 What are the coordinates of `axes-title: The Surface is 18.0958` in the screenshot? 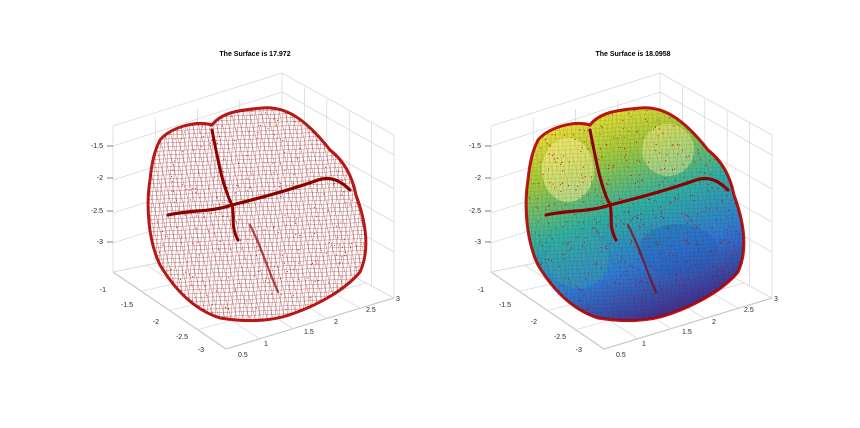 It's located at (633, 54).